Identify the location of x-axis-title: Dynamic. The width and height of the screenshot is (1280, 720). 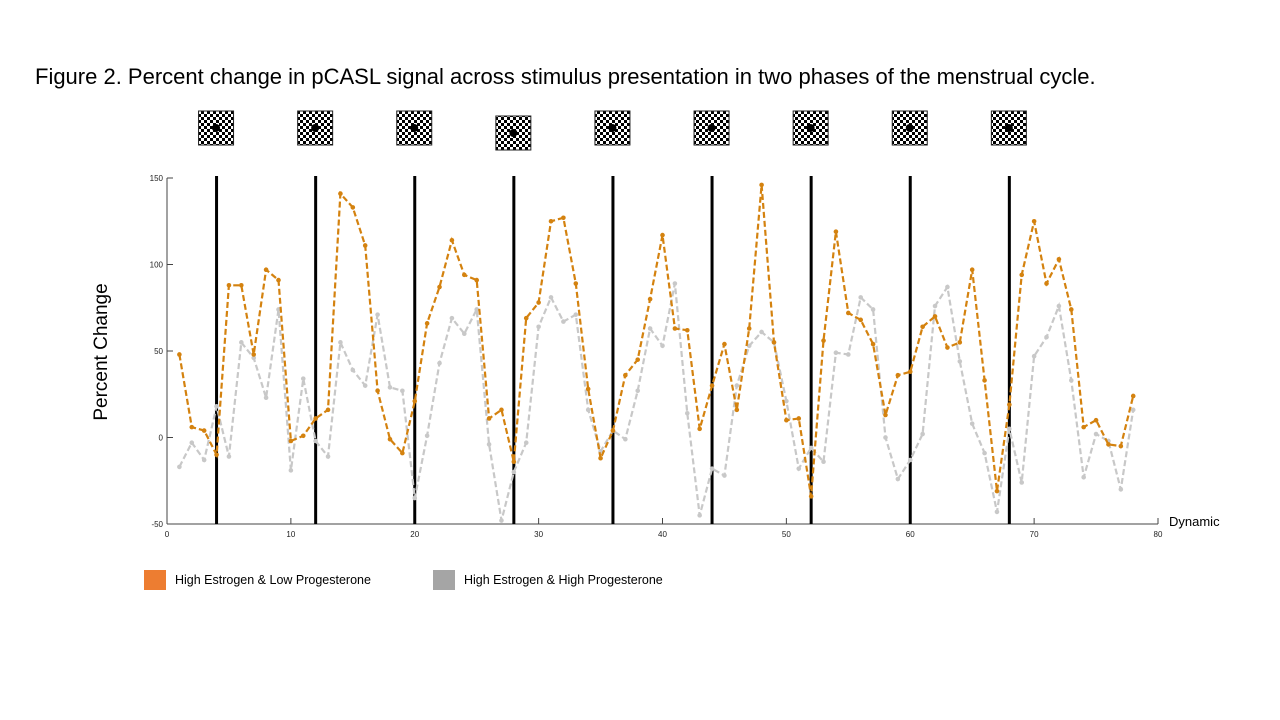
(1194, 521).